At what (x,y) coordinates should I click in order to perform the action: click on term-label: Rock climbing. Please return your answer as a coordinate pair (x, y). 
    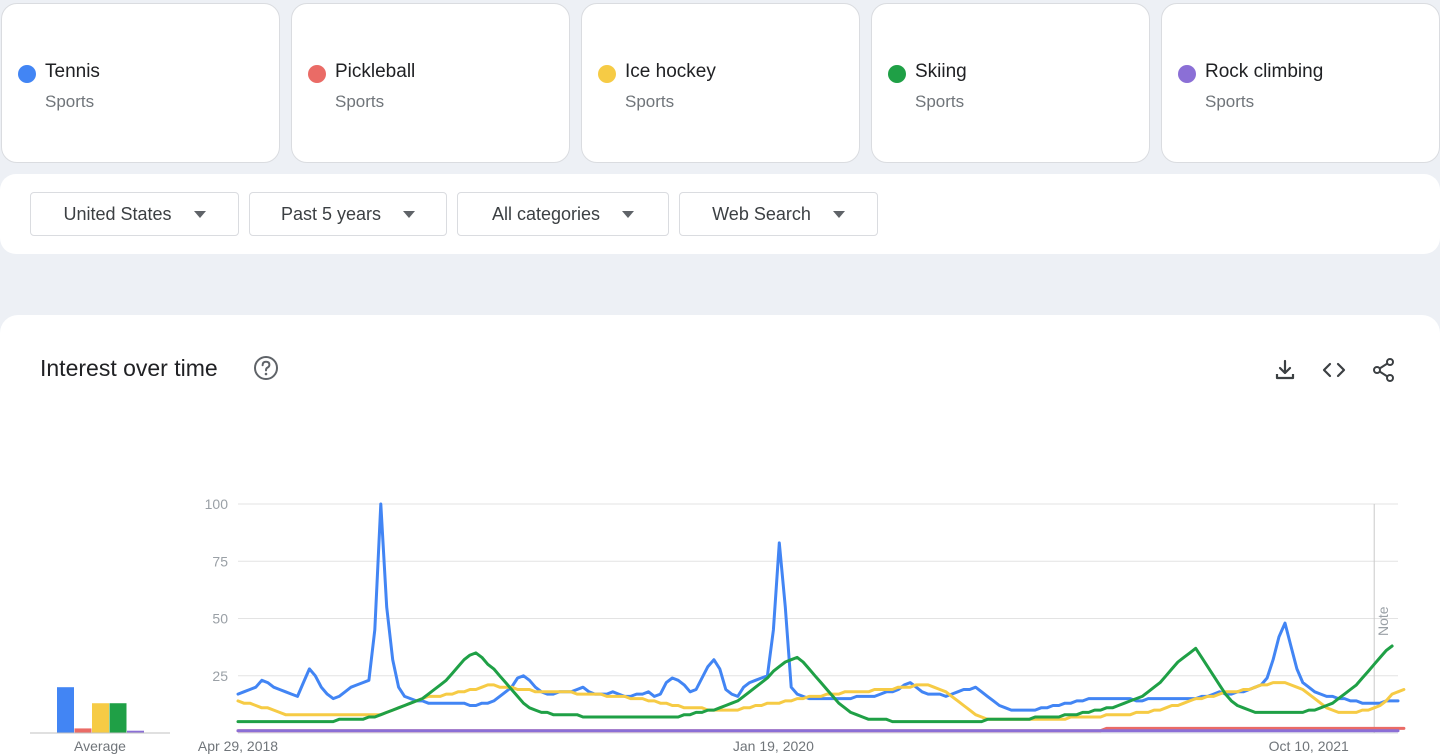
    Looking at the image, I should click on (1264, 71).